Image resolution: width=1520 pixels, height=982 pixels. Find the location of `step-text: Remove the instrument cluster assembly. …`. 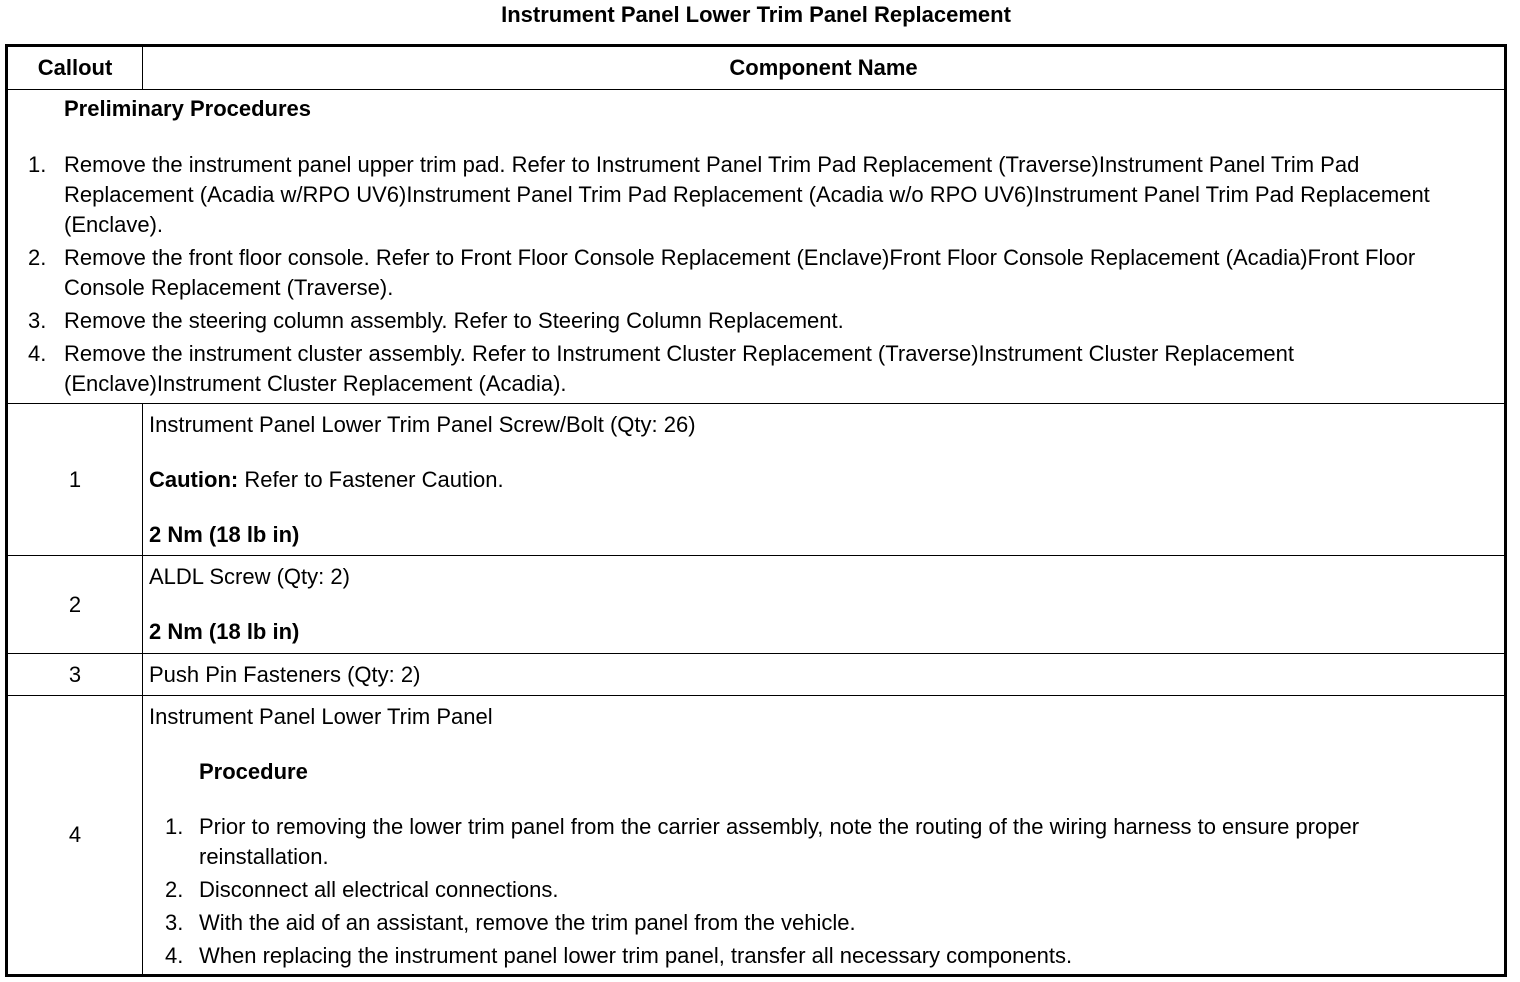

step-text: Remove the instrument cluster assembly. … is located at coordinates (679, 368).